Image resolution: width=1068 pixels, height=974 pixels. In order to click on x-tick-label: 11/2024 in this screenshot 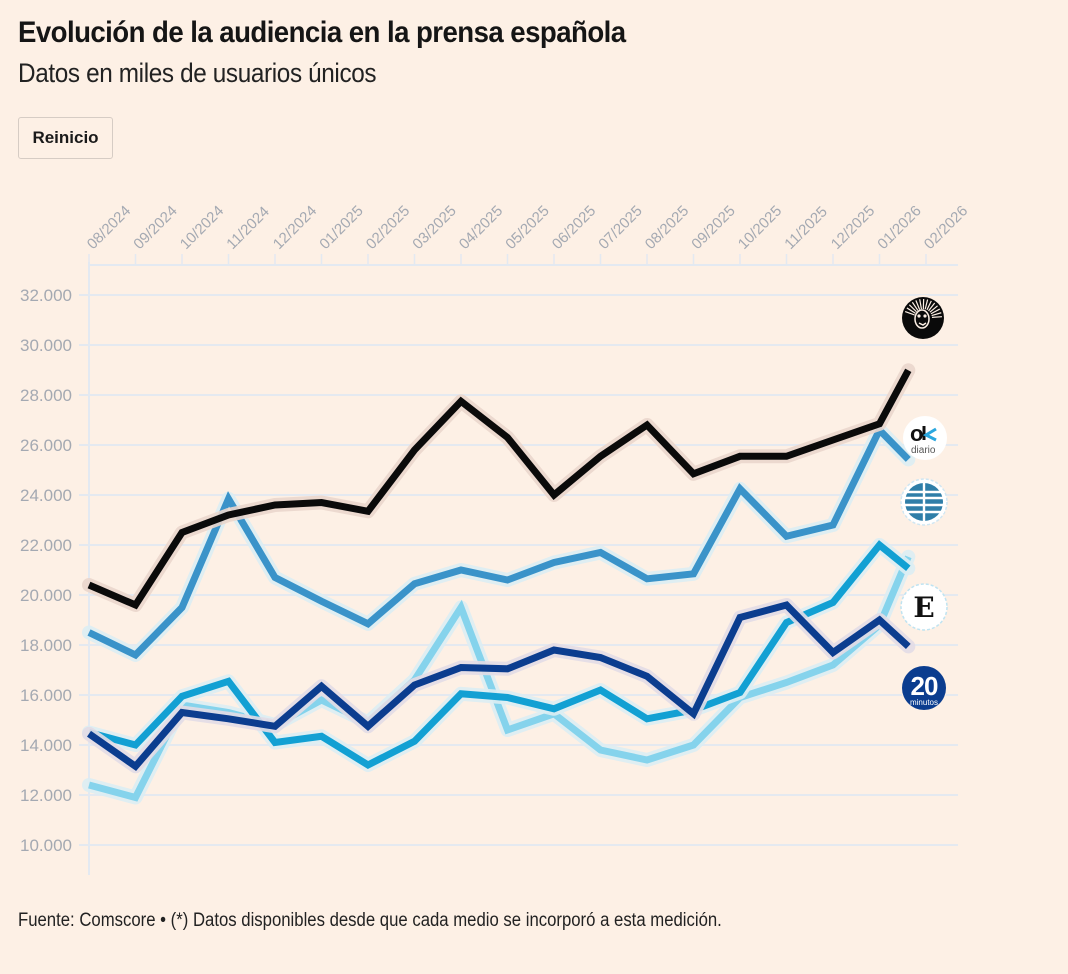, I will do `click(248, 228)`.